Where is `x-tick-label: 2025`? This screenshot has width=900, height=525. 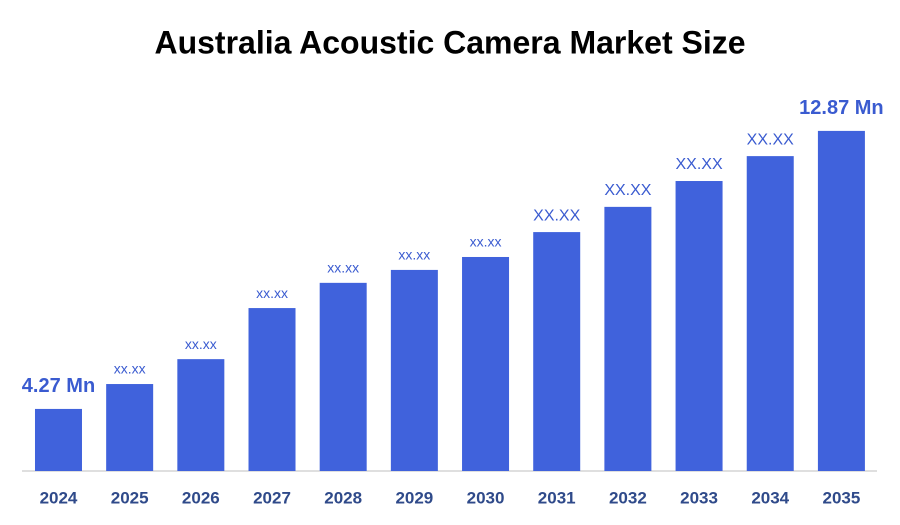
x-tick-label: 2025 is located at coordinates (130, 497).